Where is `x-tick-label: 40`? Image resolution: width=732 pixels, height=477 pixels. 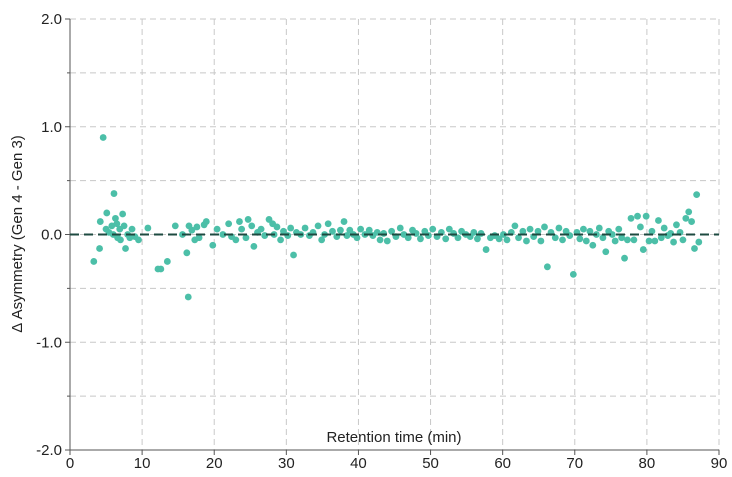
x-tick-label: 40 is located at coordinates (358, 463).